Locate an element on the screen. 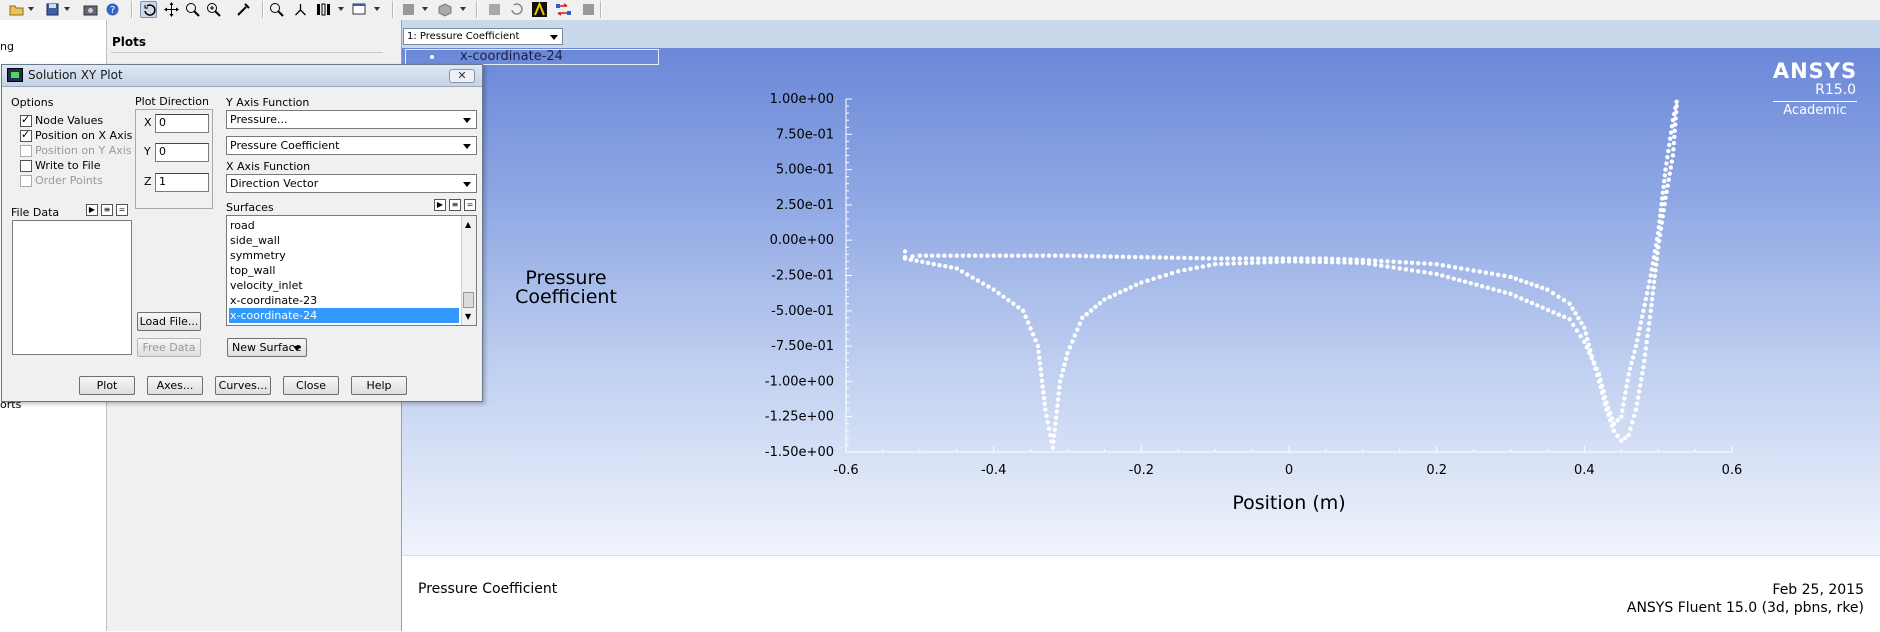 Image resolution: width=1880 pixels, height=632 pixels. stop-icon is located at coordinates (588, 9).